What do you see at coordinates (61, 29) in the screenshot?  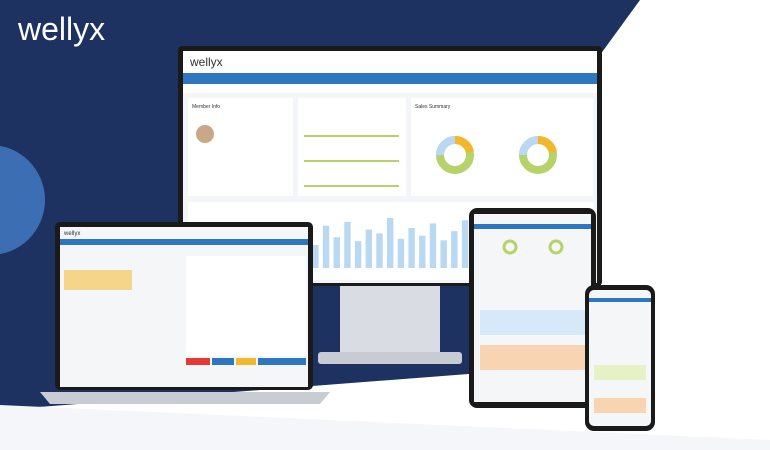 I see `brand-logo: wellyx` at bounding box center [61, 29].